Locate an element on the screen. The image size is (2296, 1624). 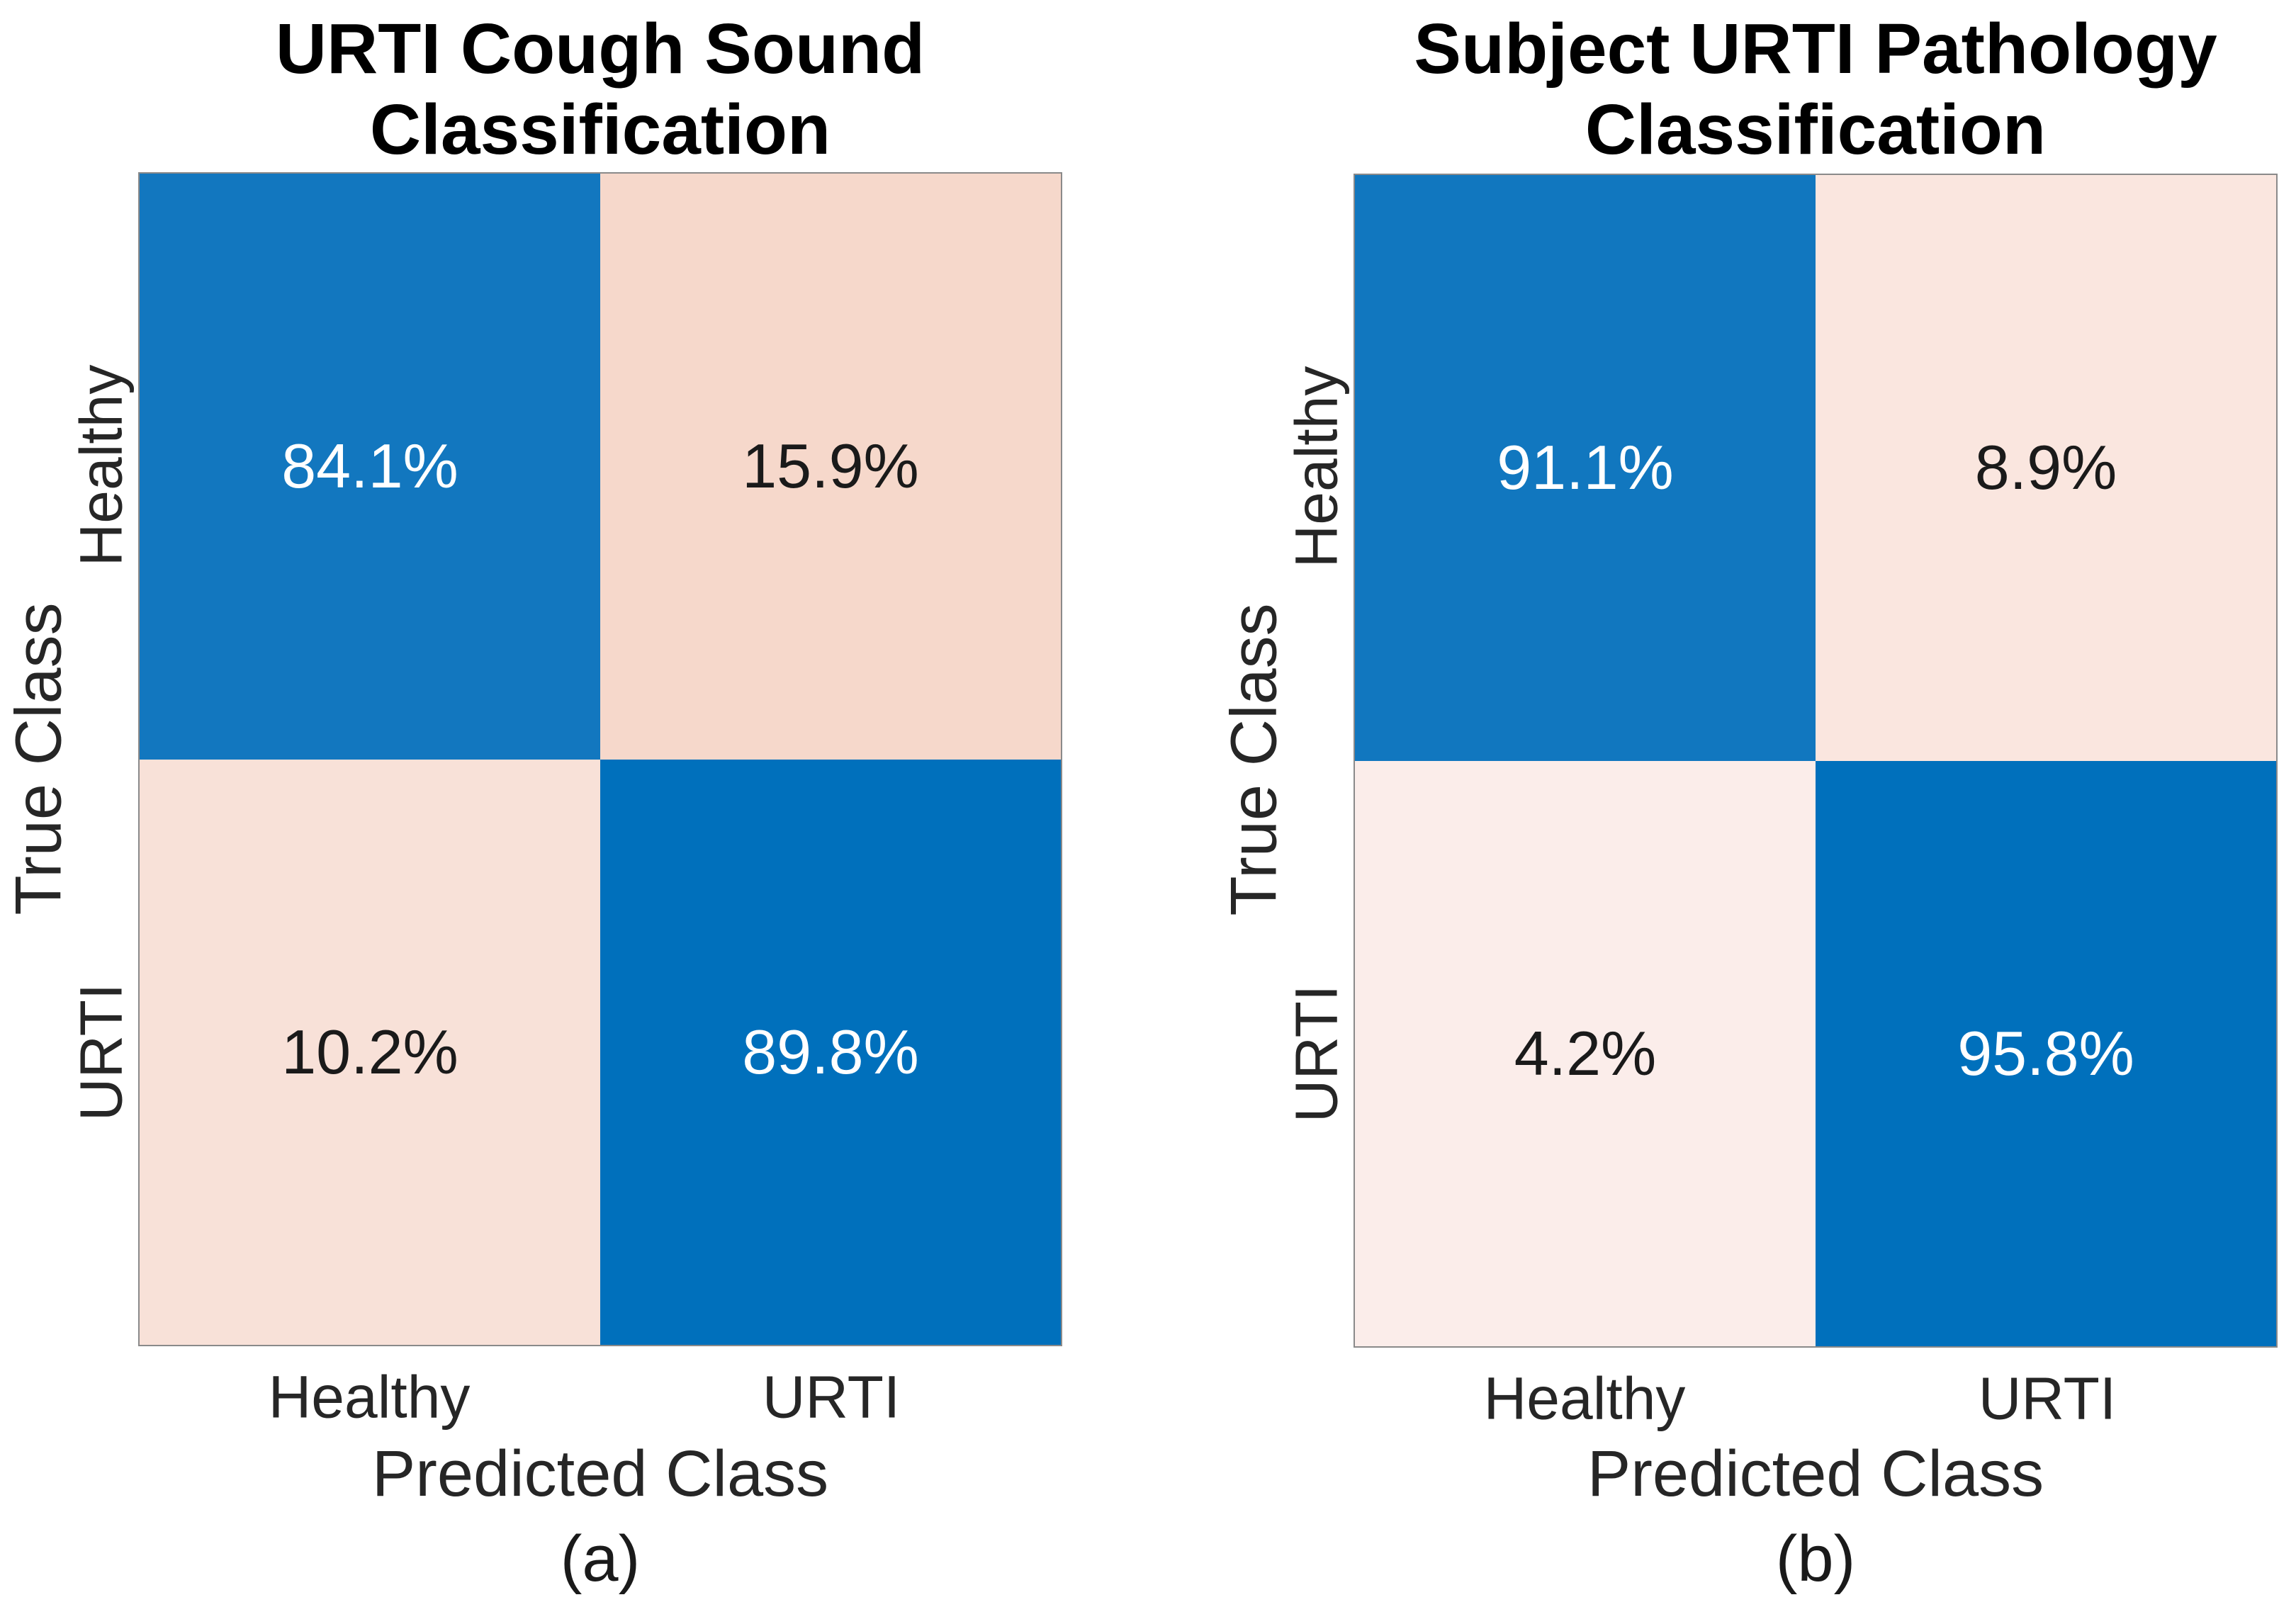
panel-a-title-line2: Classification is located at coordinates (600, 129).